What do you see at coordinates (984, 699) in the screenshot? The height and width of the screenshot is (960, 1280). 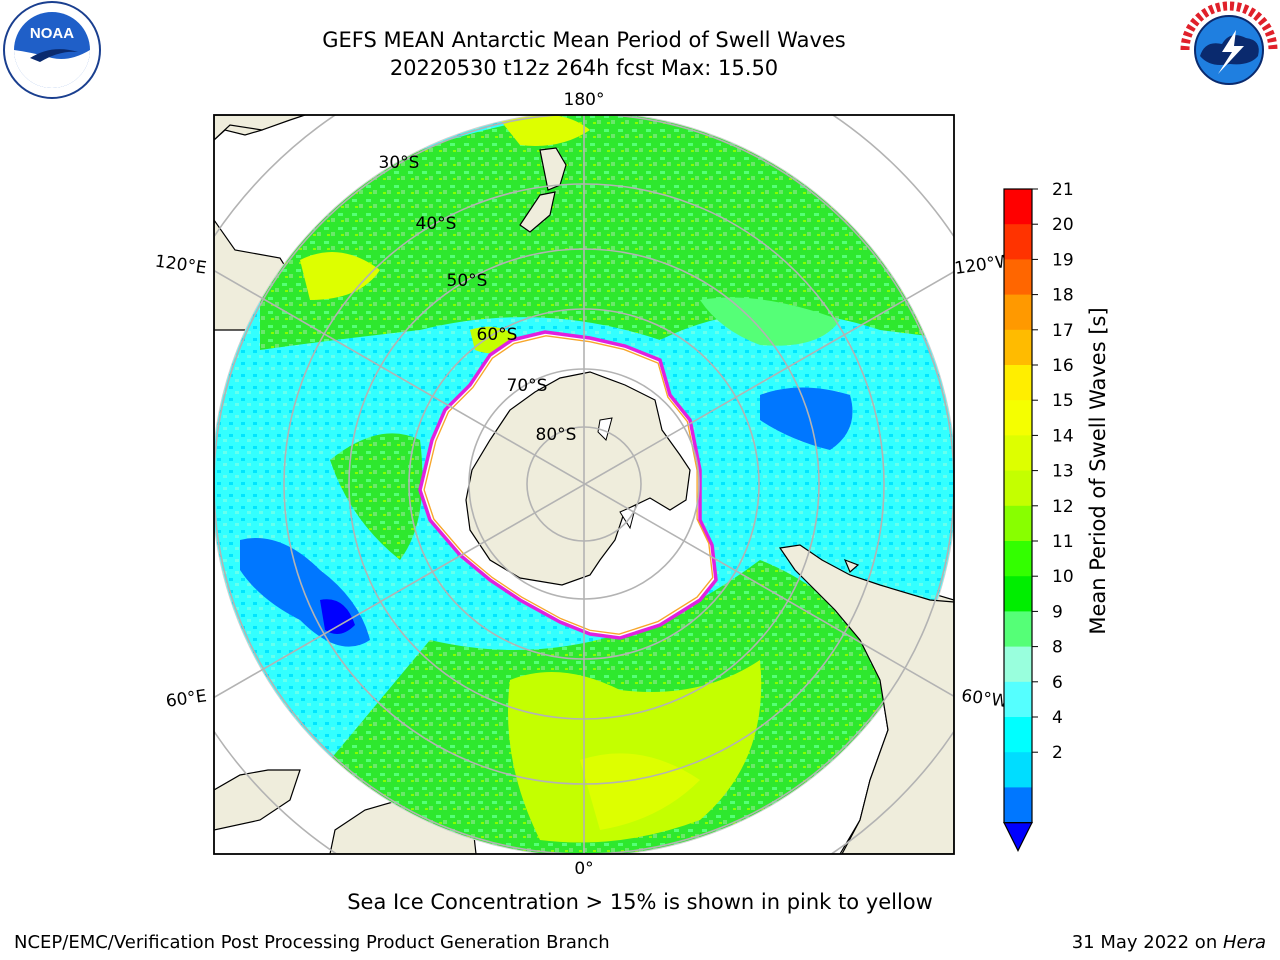 I see `lon-label-60w: 60°W` at bounding box center [984, 699].